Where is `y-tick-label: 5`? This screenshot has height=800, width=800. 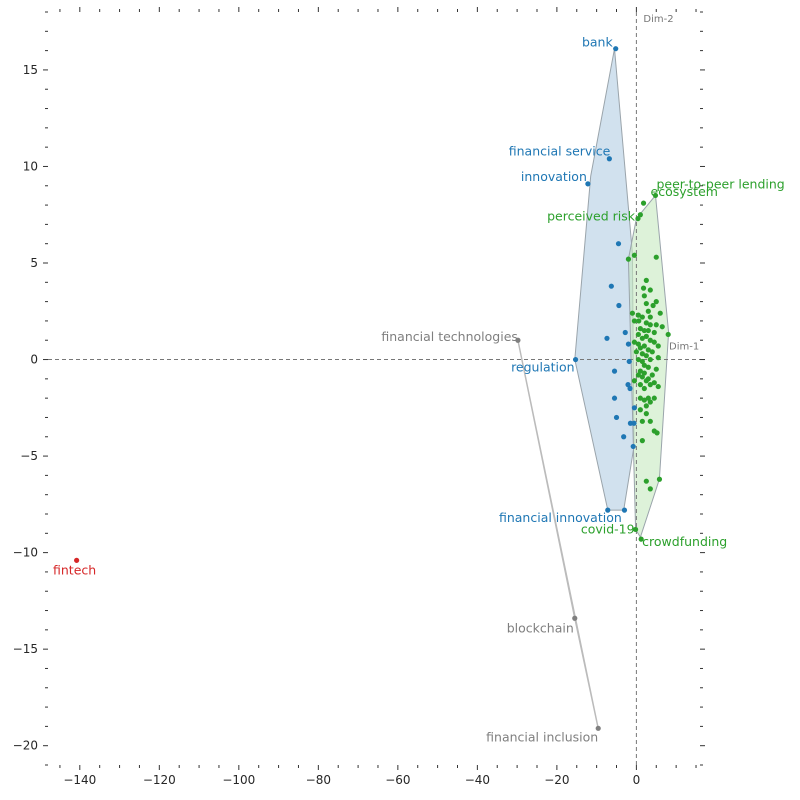 y-tick-label: 5 is located at coordinates (34, 263).